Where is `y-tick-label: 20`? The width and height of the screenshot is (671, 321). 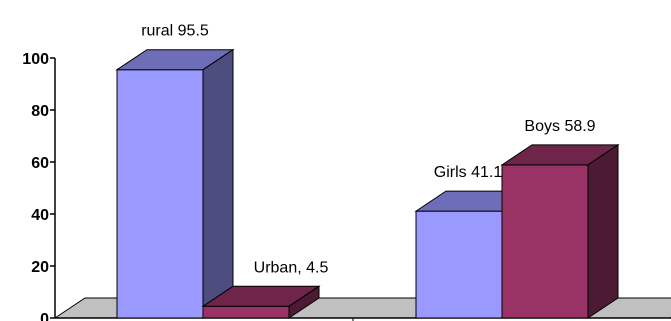
y-tick-label: 20 is located at coordinates (40, 267).